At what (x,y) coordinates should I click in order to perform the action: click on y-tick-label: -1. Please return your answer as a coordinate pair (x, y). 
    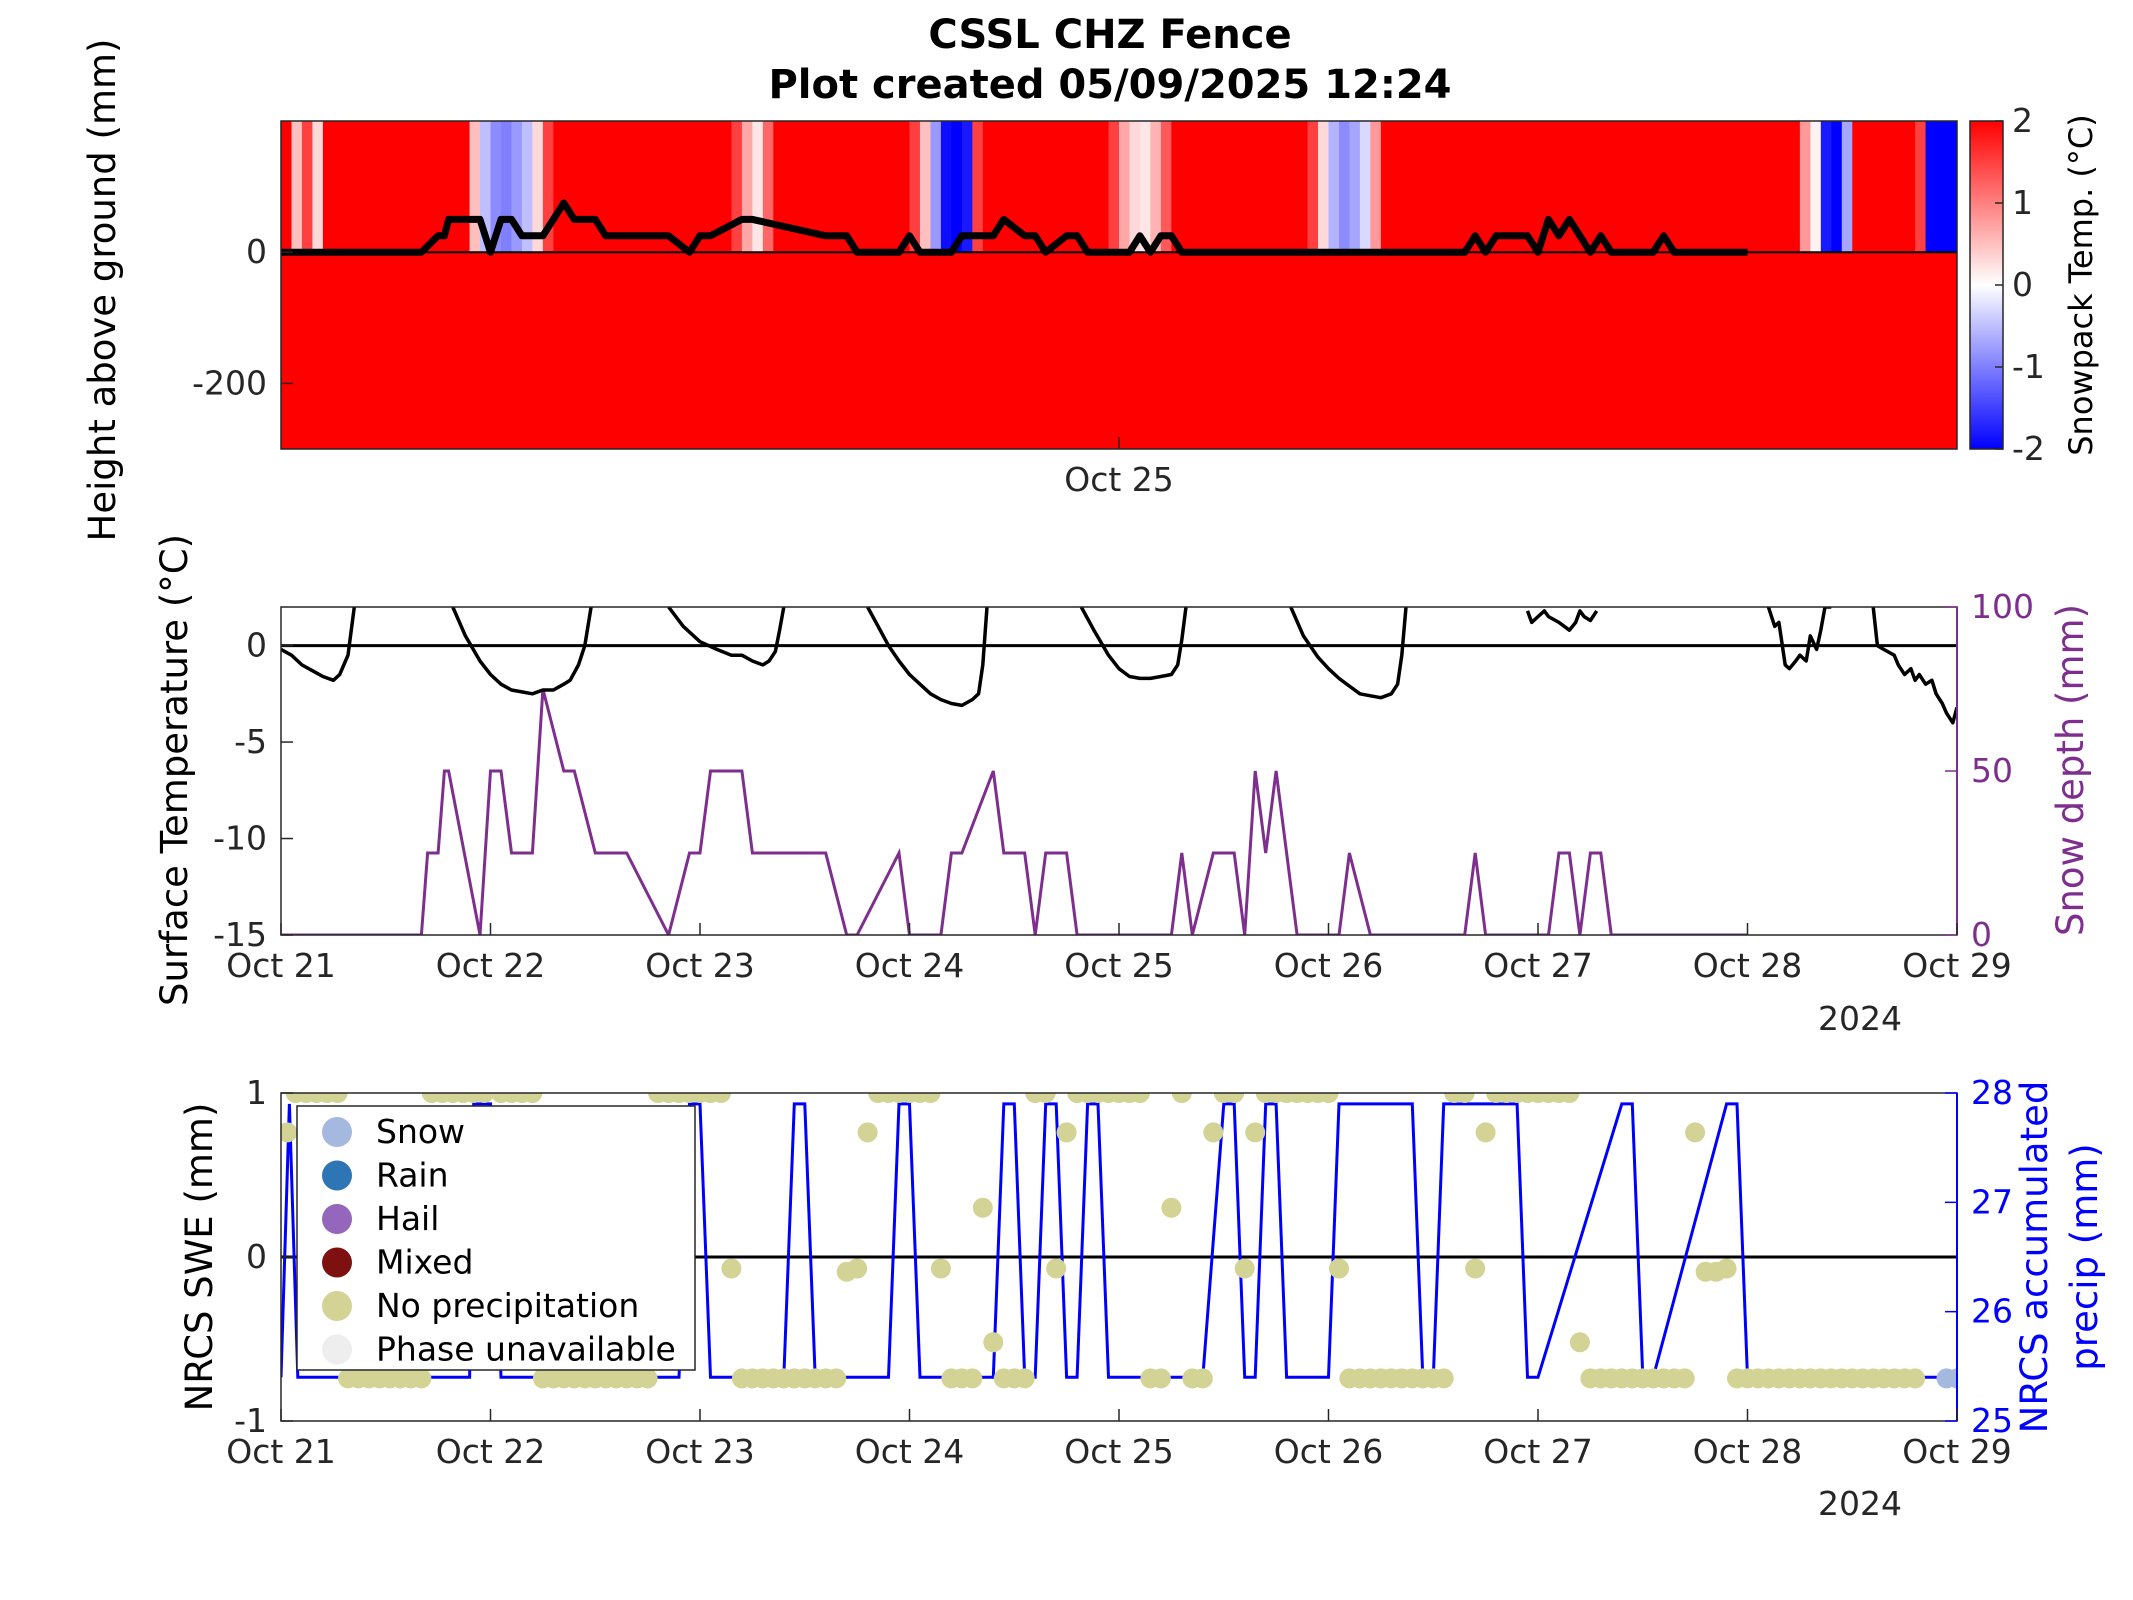
    Looking at the image, I should click on (250, 1420).